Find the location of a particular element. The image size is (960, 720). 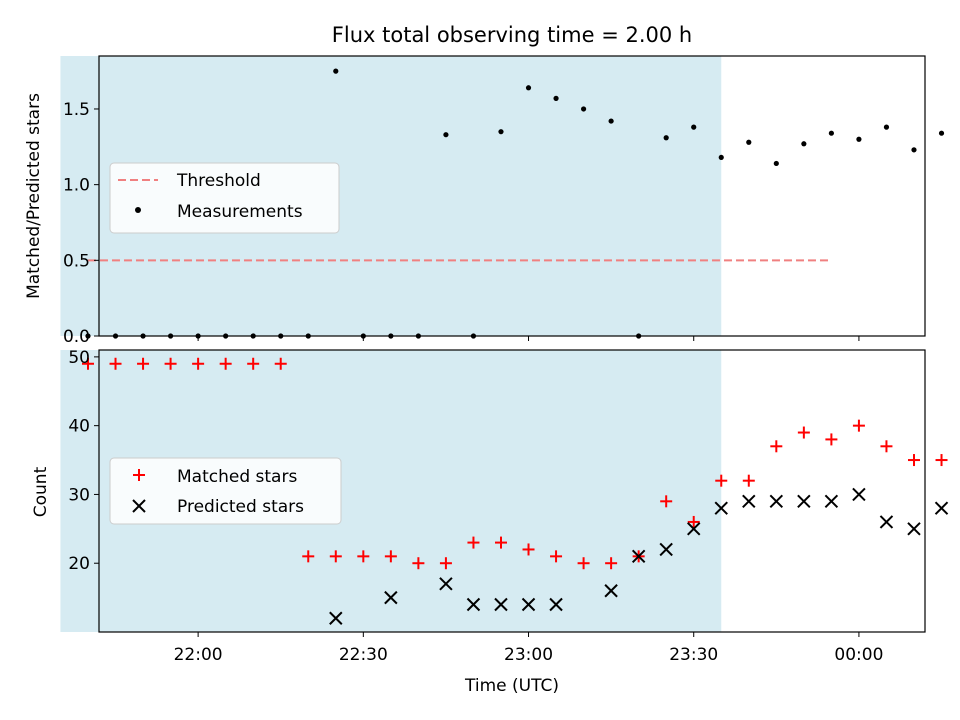

chart-title: Flux total observing time = 2.00 h is located at coordinates (512, 35).